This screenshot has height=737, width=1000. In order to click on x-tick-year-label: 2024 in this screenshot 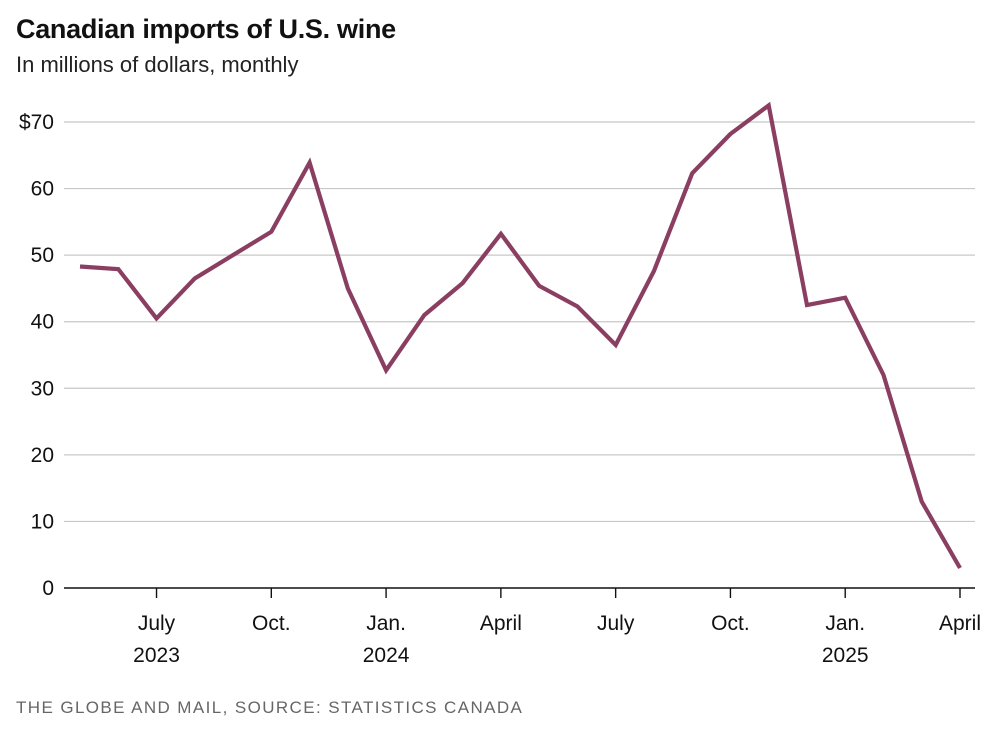, I will do `click(386, 655)`.